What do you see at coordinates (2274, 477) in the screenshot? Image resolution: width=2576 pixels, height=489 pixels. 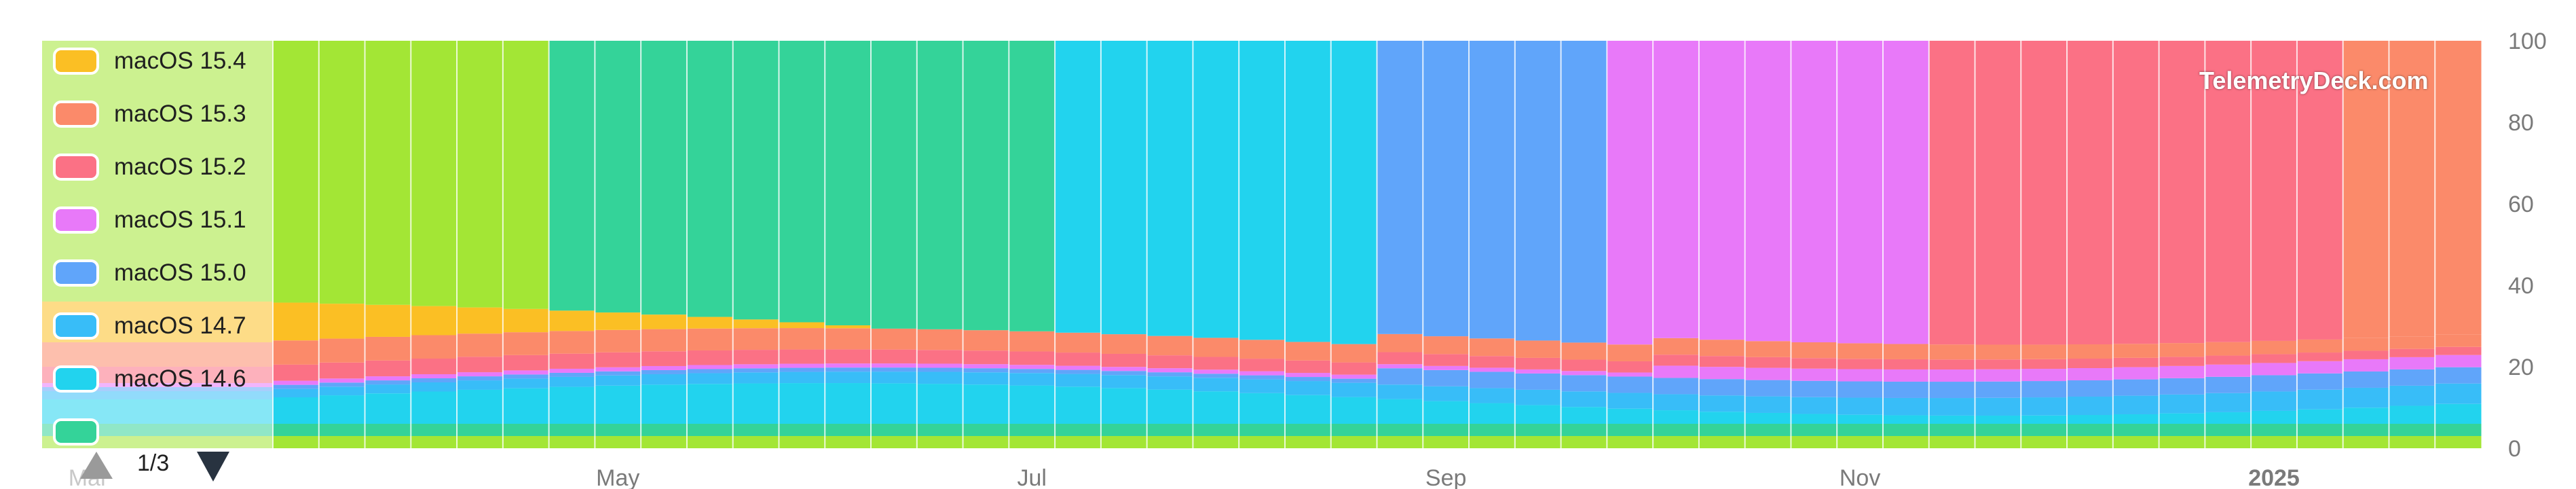 I see `x-tick-label: 2025` at bounding box center [2274, 477].